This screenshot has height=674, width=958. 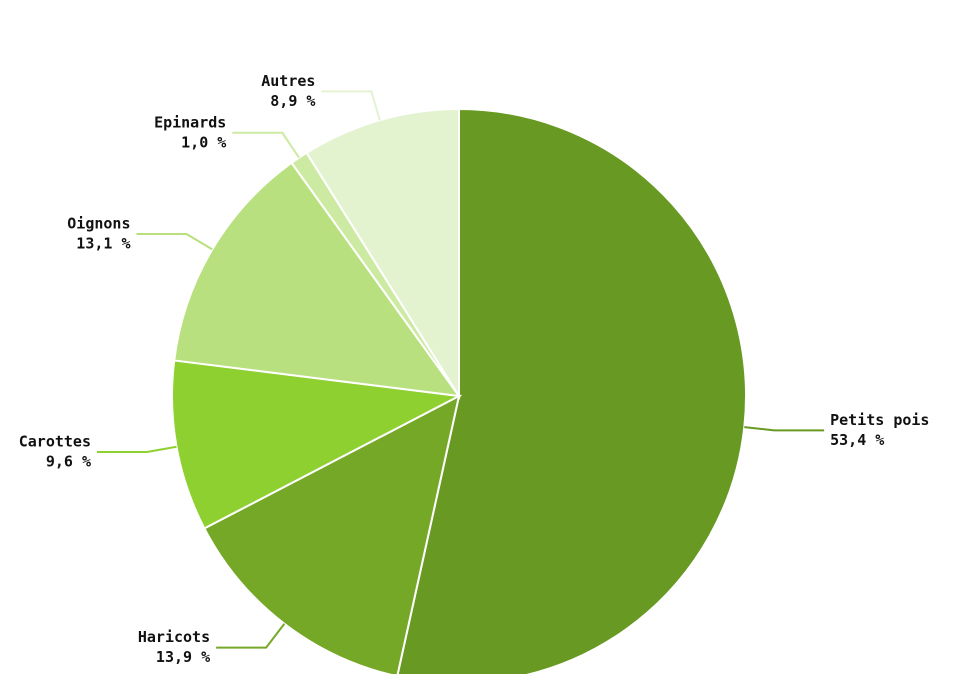 I want to click on slice-label: Carottes, so click(x=55, y=442).